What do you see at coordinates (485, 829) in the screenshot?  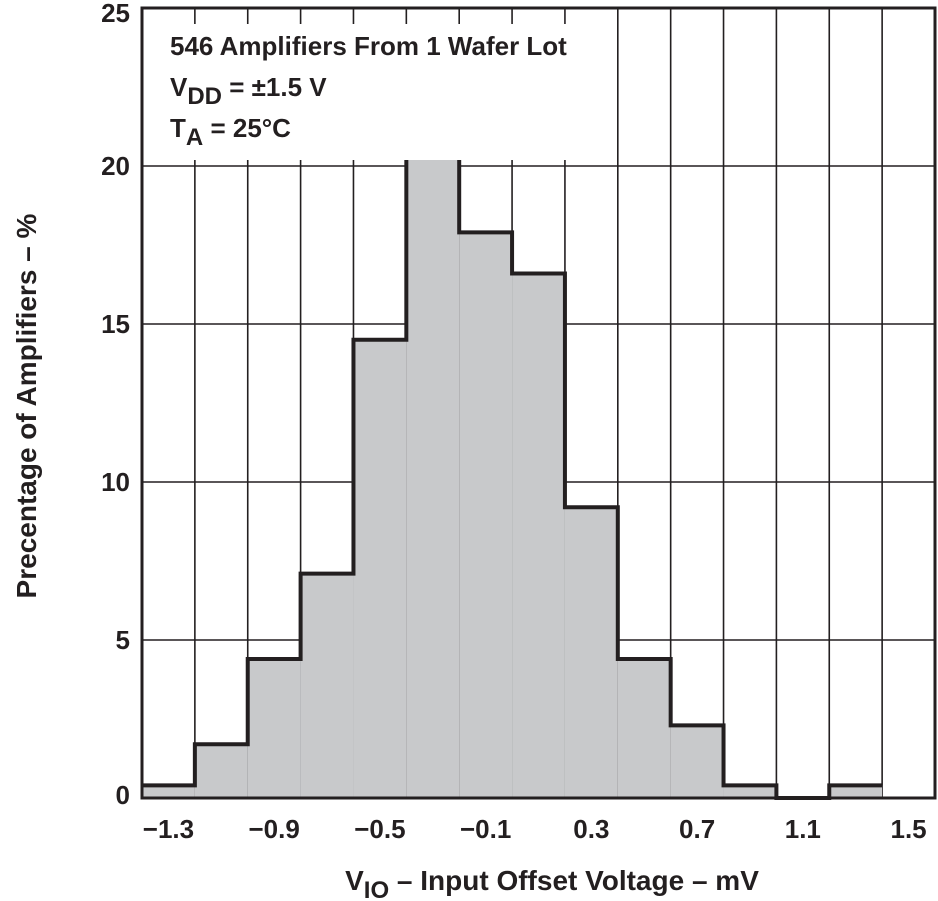 I see `x-tick-label-3: −0.1` at bounding box center [485, 829].